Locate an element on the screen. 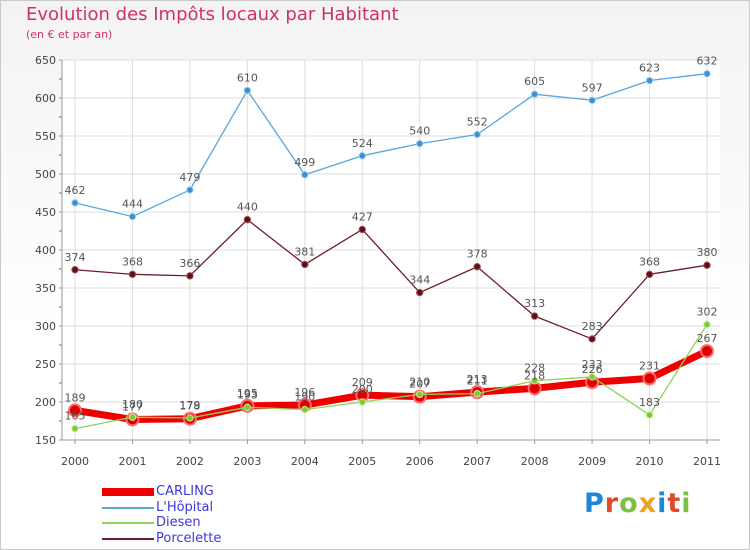 The height and width of the screenshot is (550, 750). data-label-porcelette: 344 is located at coordinates (419, 280).